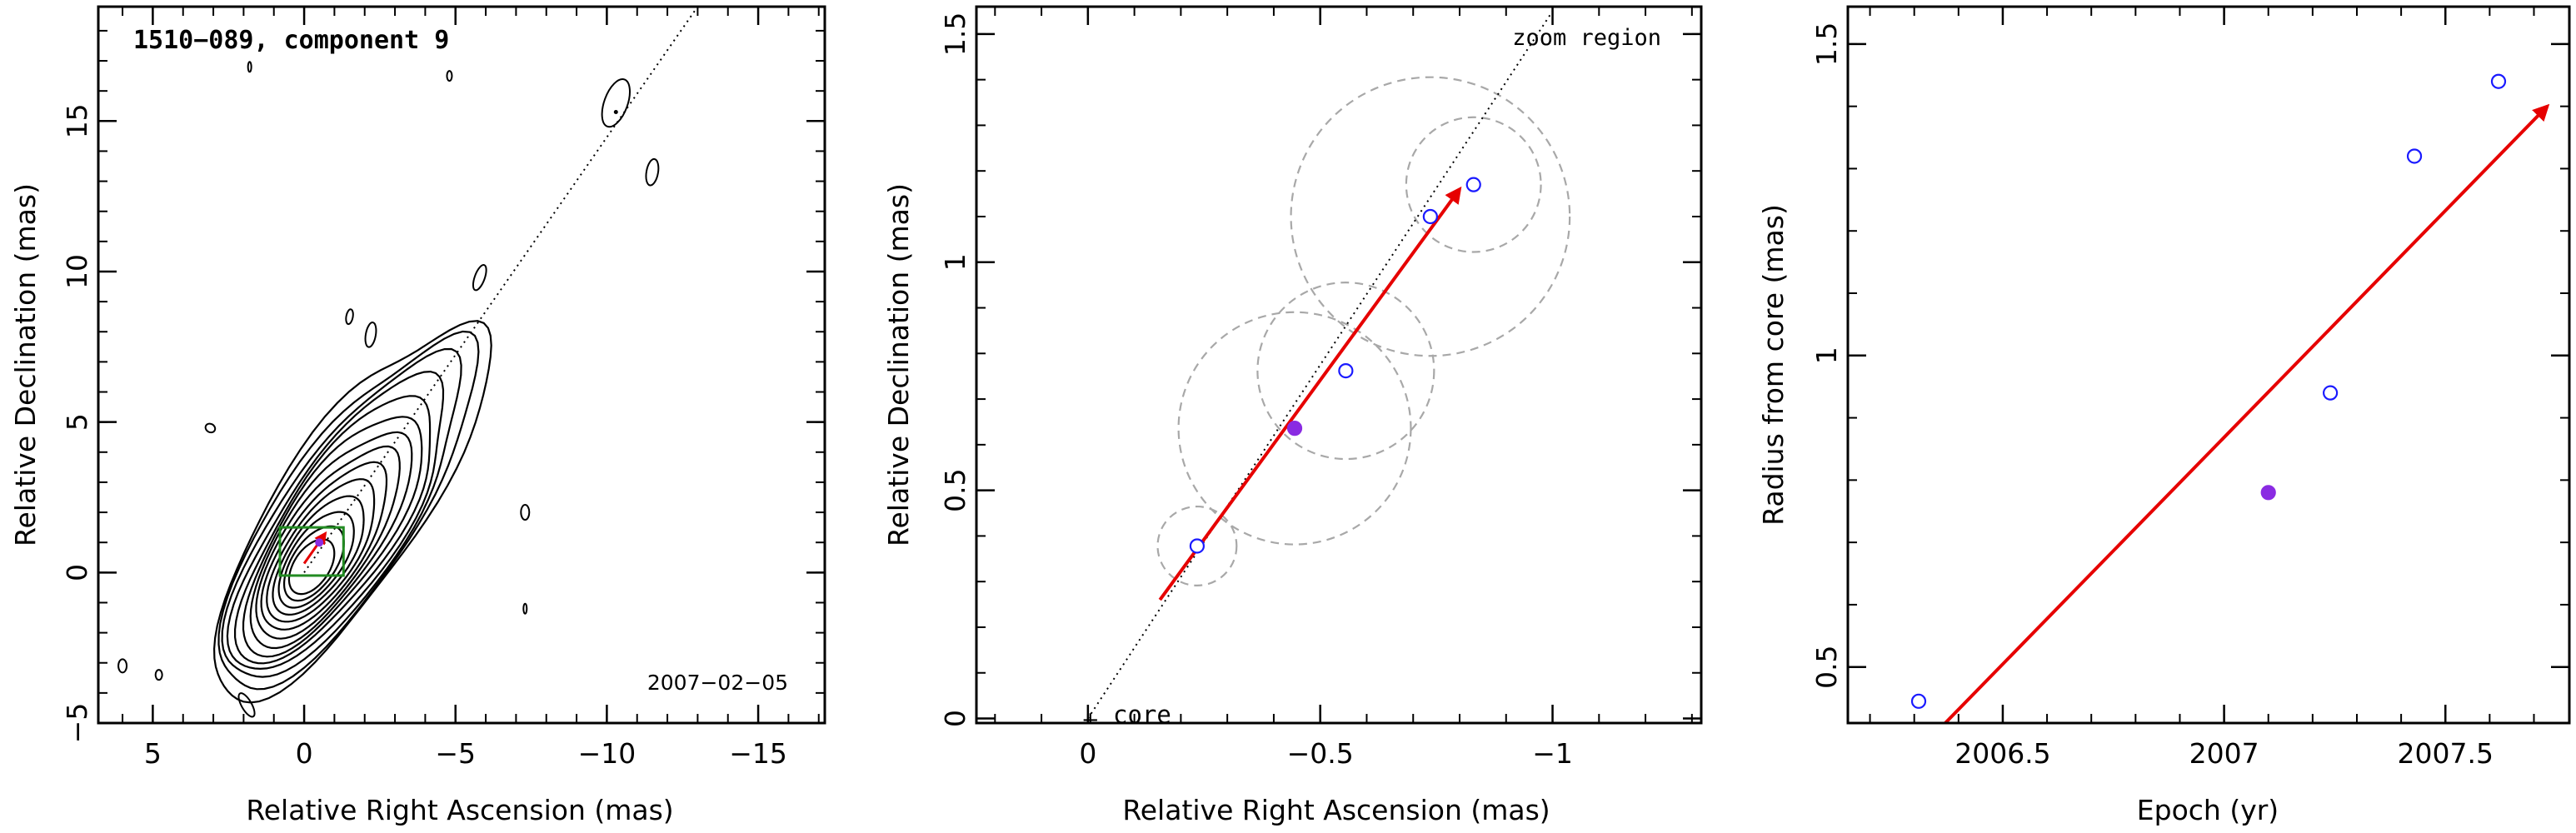  I want to click on jet-direction-line, so click(501, 290).